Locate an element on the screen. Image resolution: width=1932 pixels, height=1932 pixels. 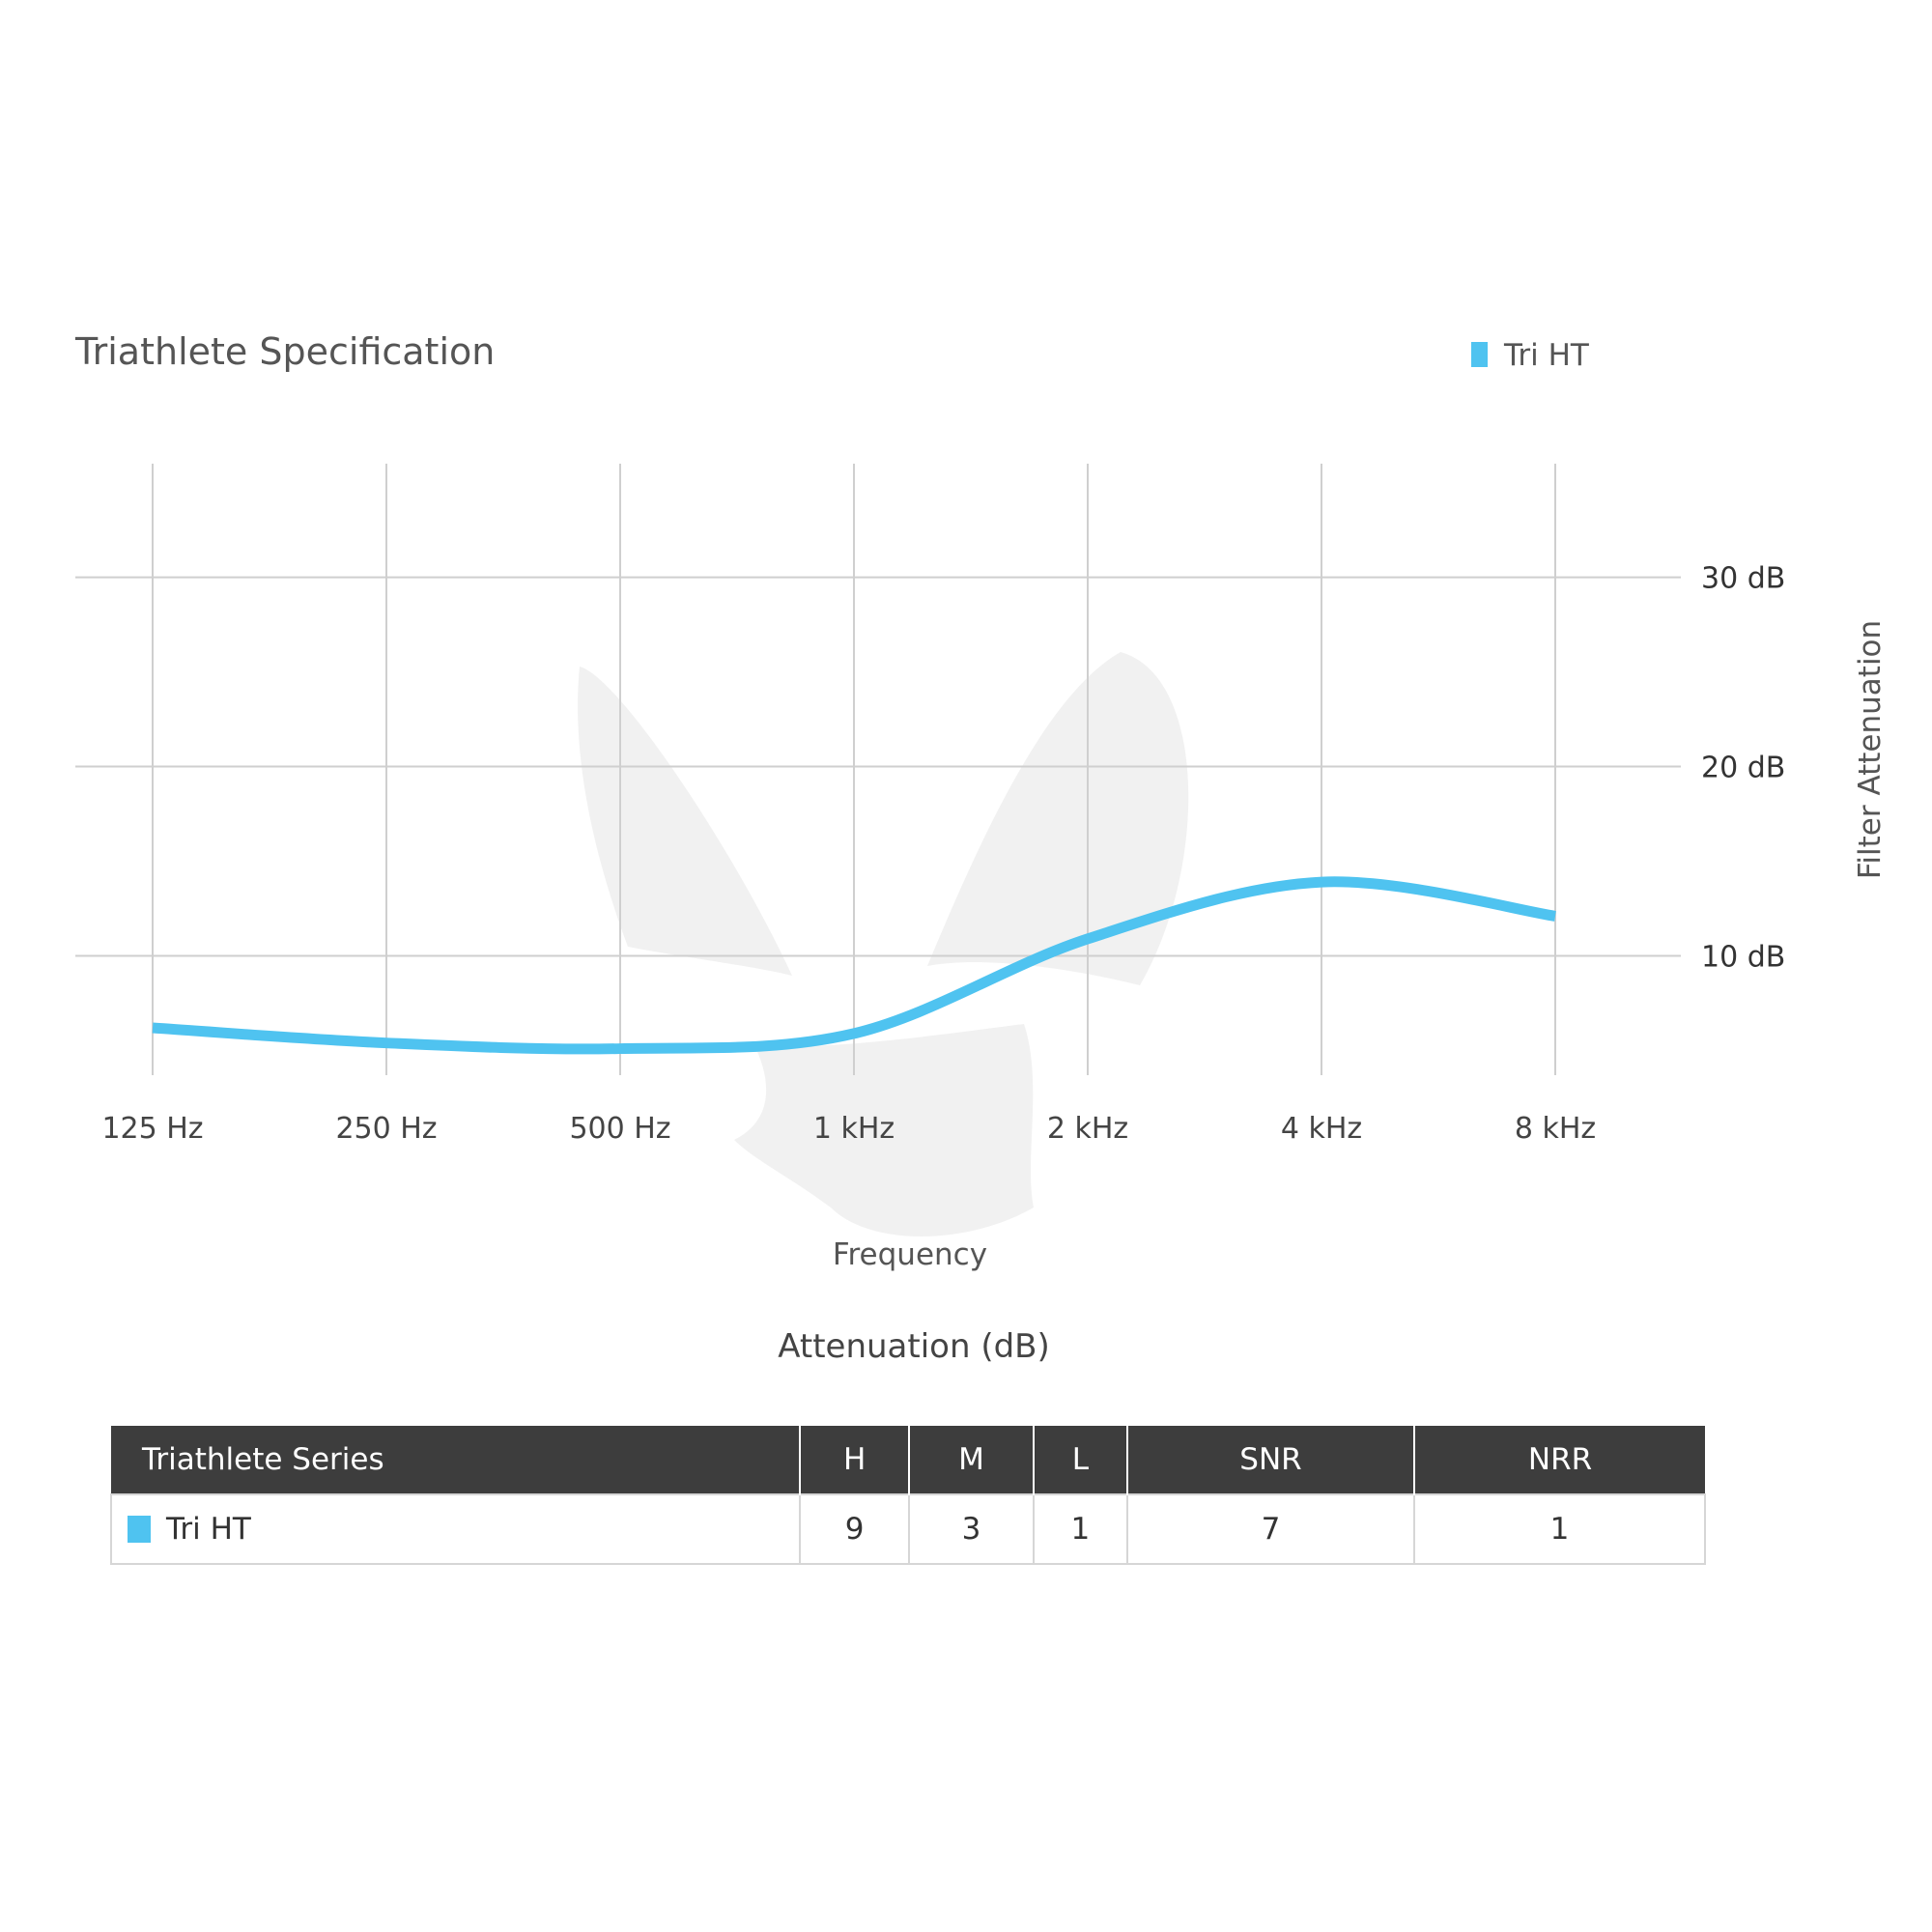
table-header-cell: H is located at coordinates (855, 1460).